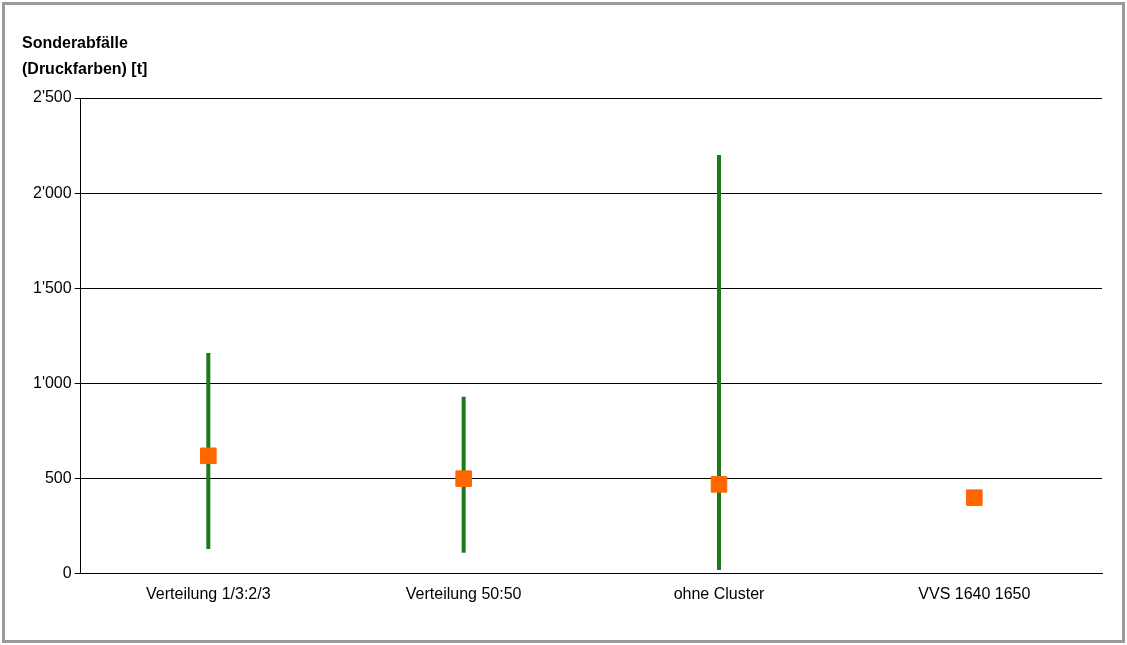 This screenshot has width=1127, height=645. Describe the element at coordinates (52, 97) in the screenshot. I see `y-tick-label: 2'500` at that location.